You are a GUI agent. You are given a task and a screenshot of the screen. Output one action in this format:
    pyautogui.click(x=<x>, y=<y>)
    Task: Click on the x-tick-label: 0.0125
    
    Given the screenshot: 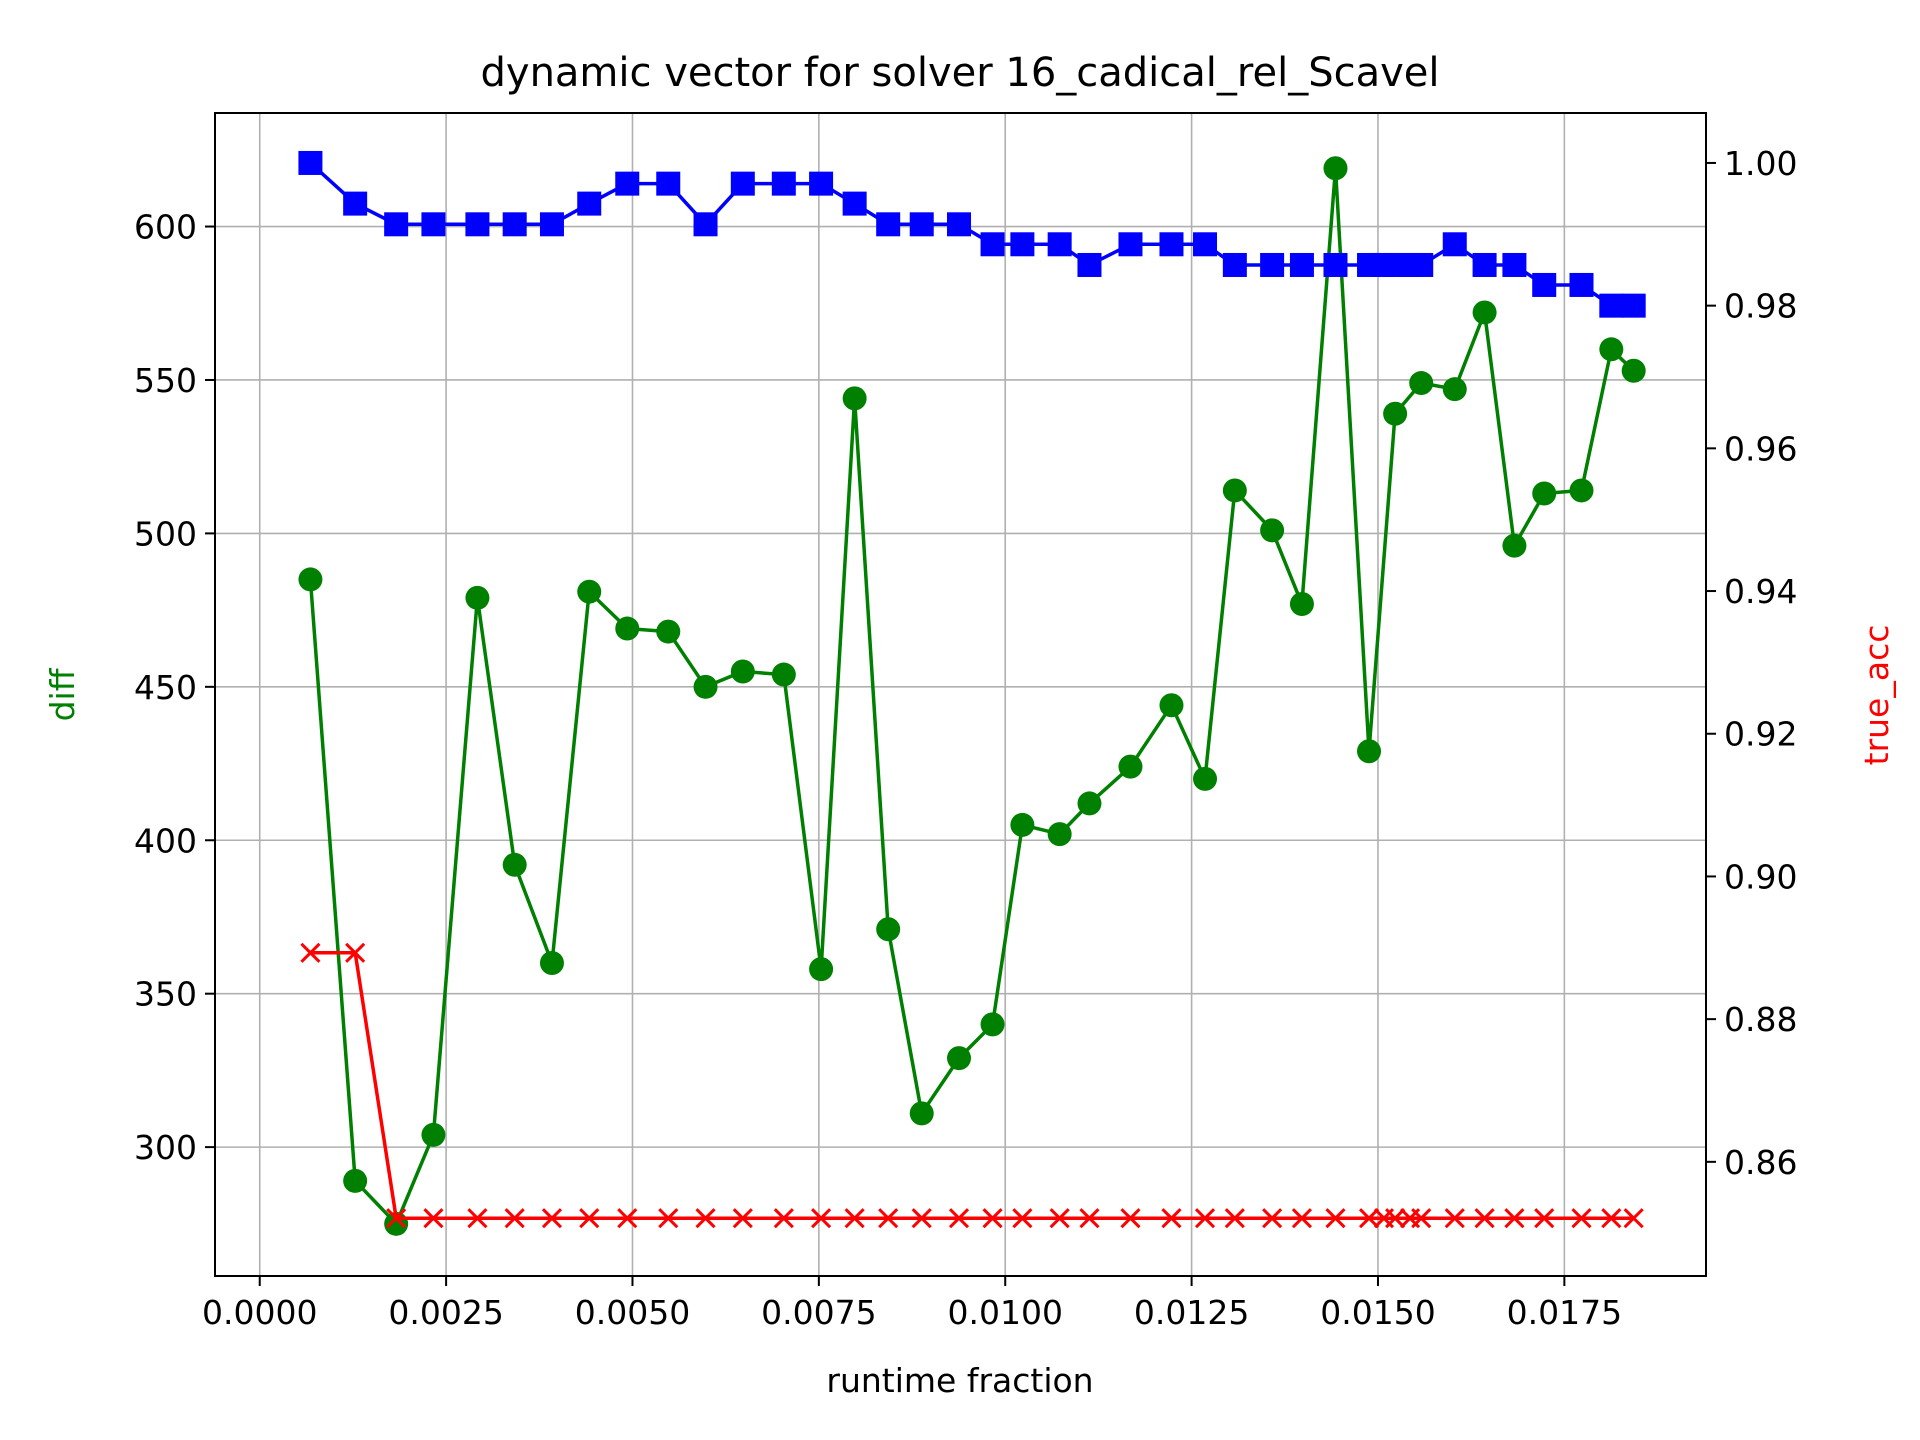 What is the action you would take?
    pyautogui.click(x=1191, y=1312)
    